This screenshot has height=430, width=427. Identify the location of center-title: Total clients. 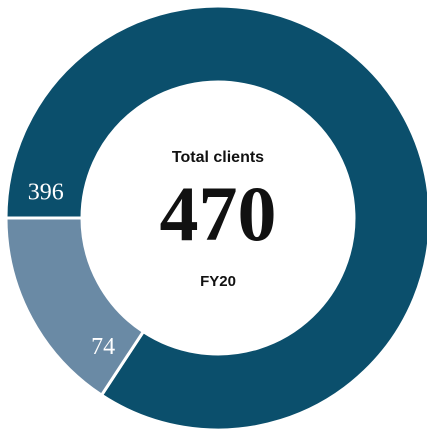
(218, 157).